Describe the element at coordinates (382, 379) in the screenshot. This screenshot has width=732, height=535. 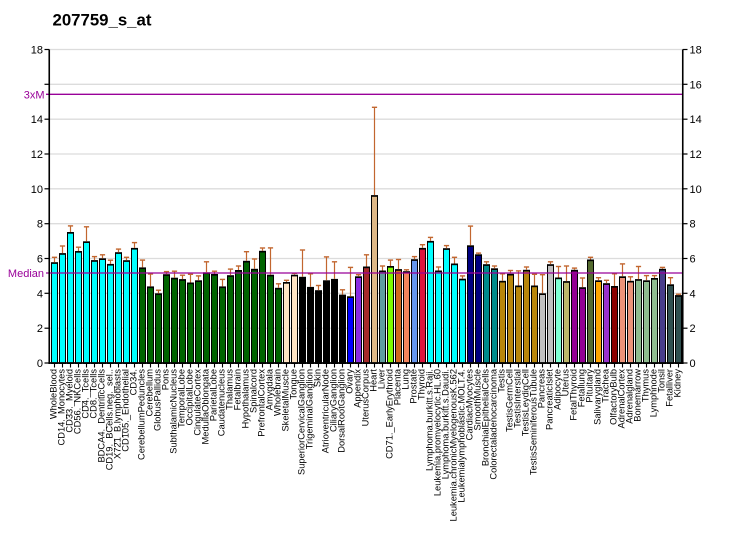
I see `svg-text: Liver` at that location.